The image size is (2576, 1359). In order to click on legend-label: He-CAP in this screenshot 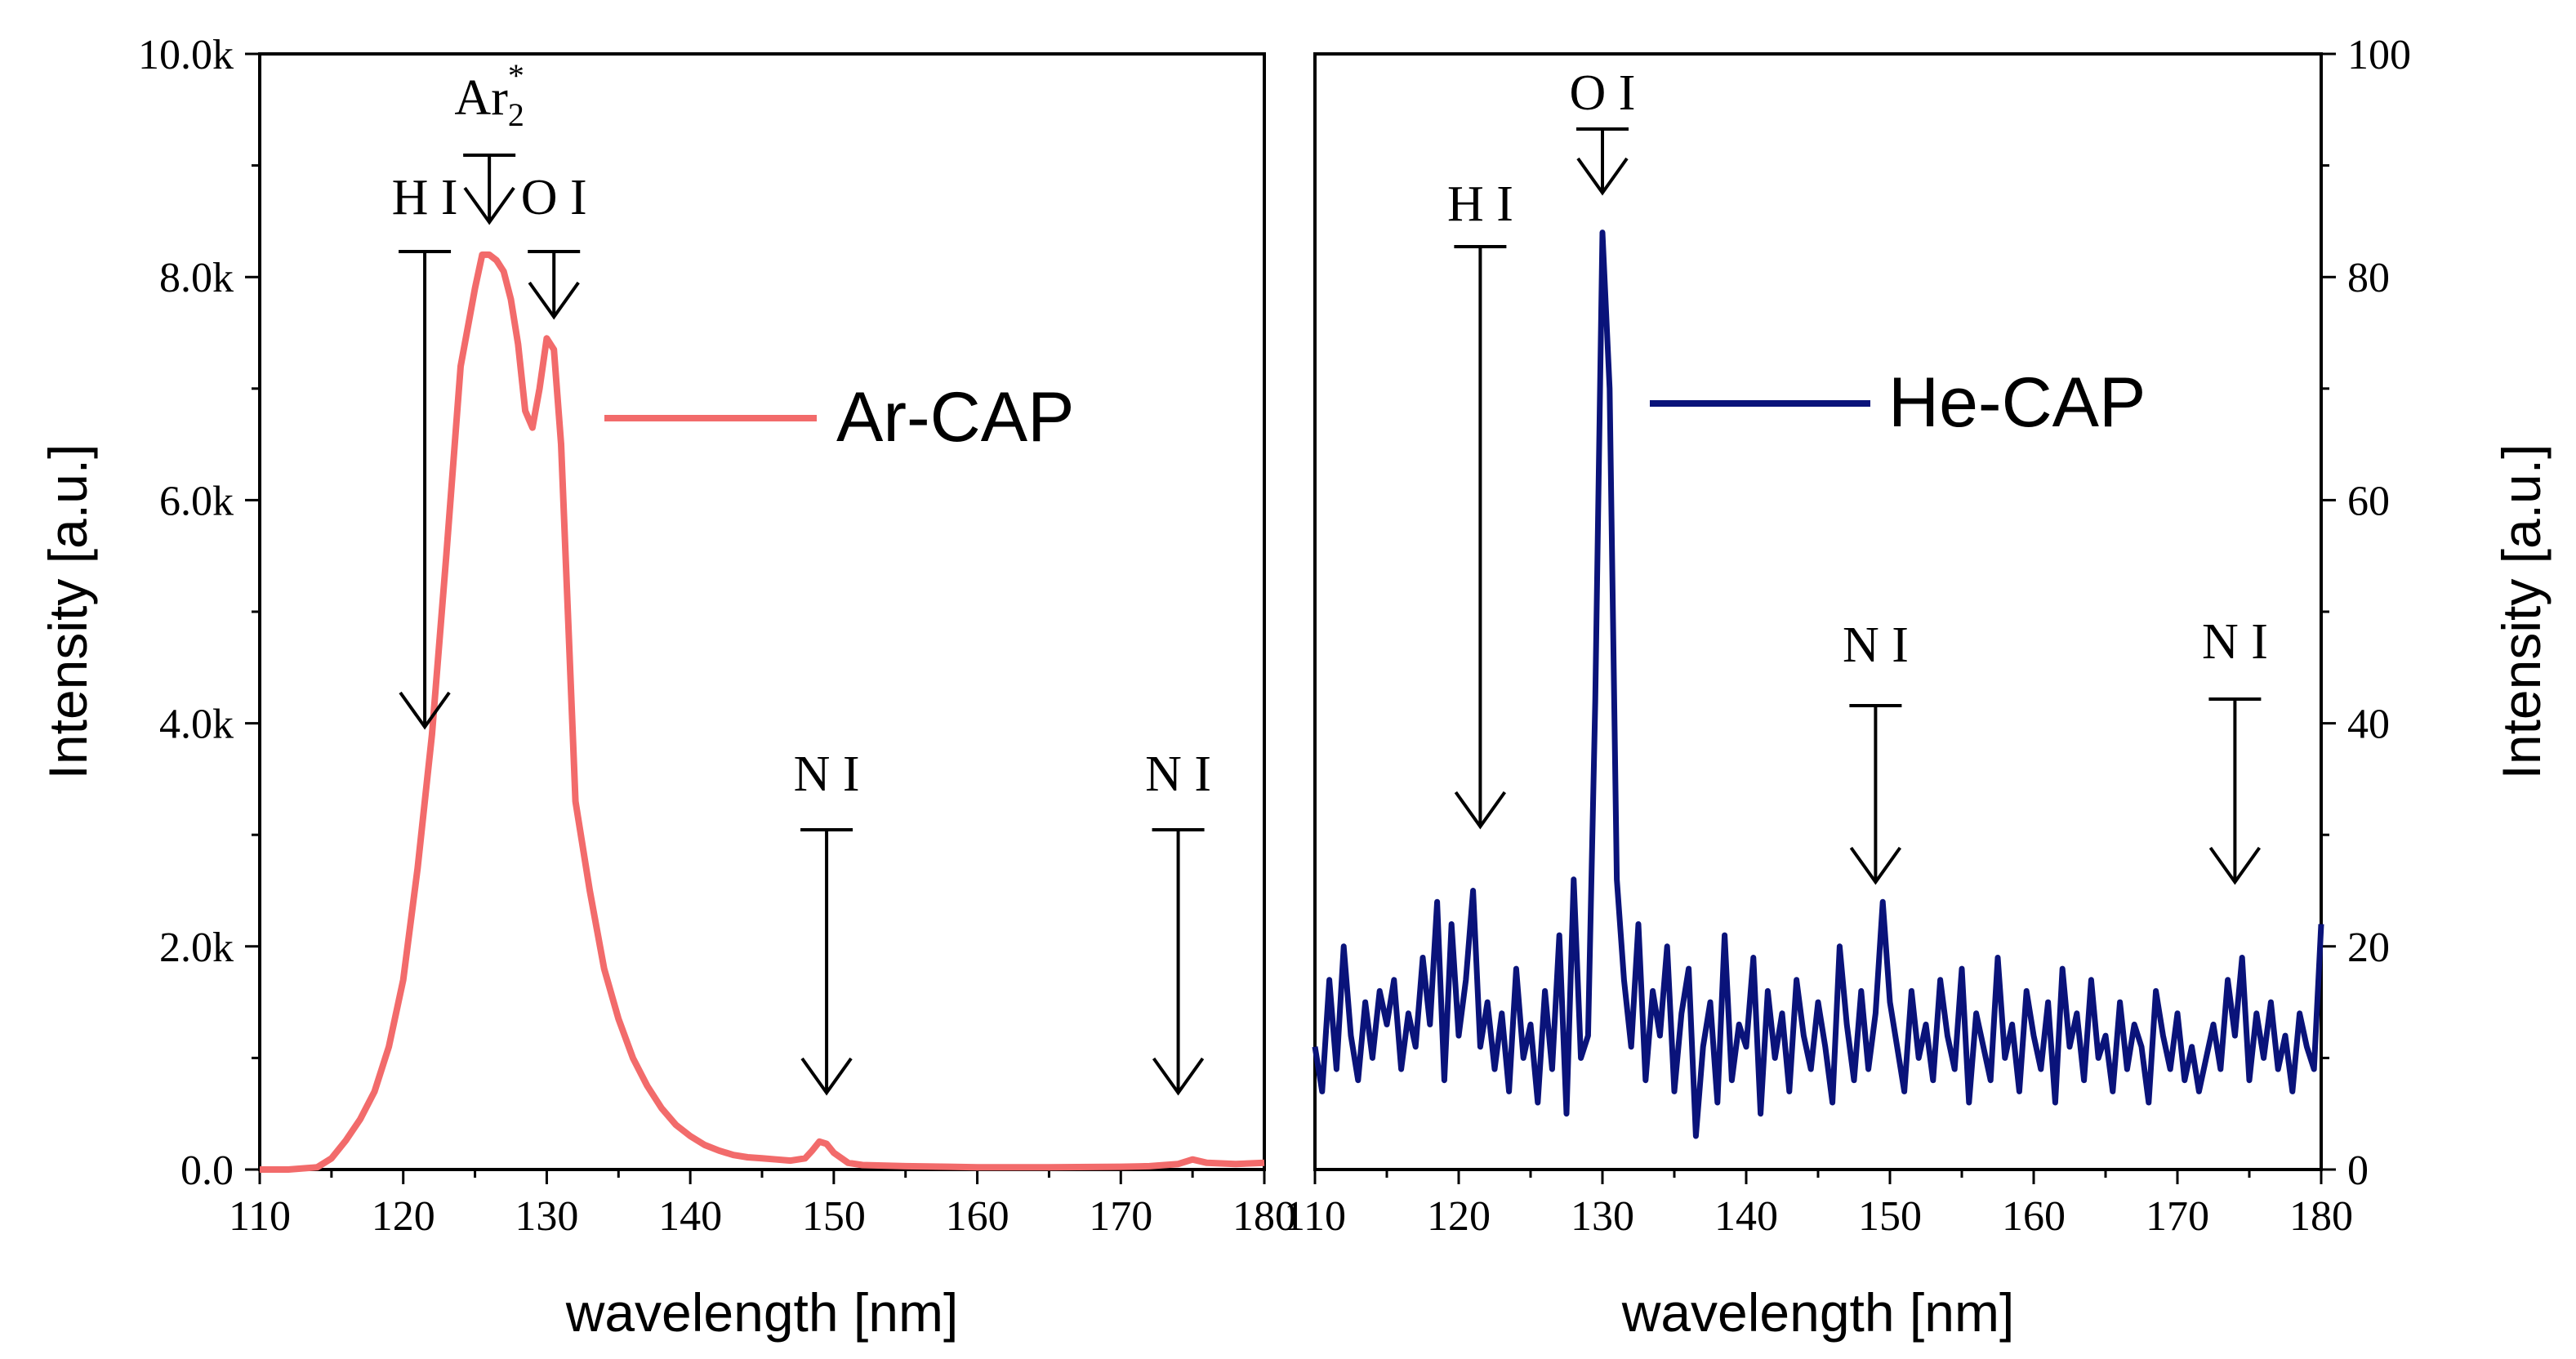, I will do `click(2017, 402)`.